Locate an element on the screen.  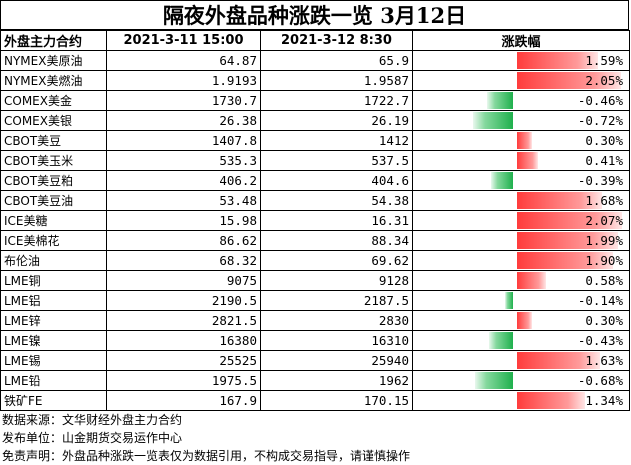
contract-name: 铁矿FE is located at coordinates (53, 400).